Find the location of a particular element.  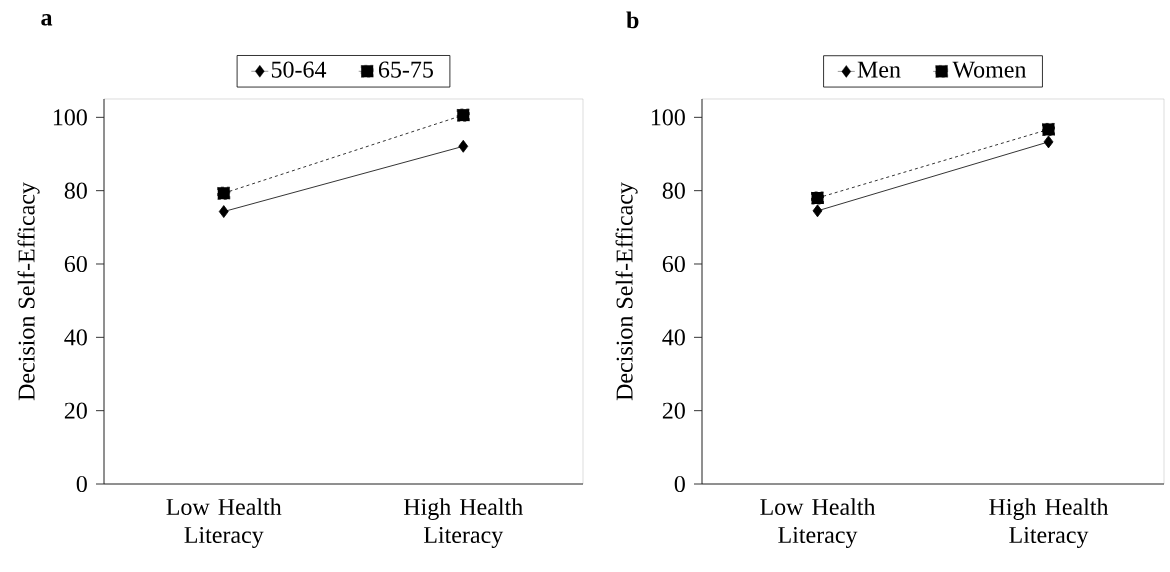

chart-title: b is located at coordinates (632, 20).